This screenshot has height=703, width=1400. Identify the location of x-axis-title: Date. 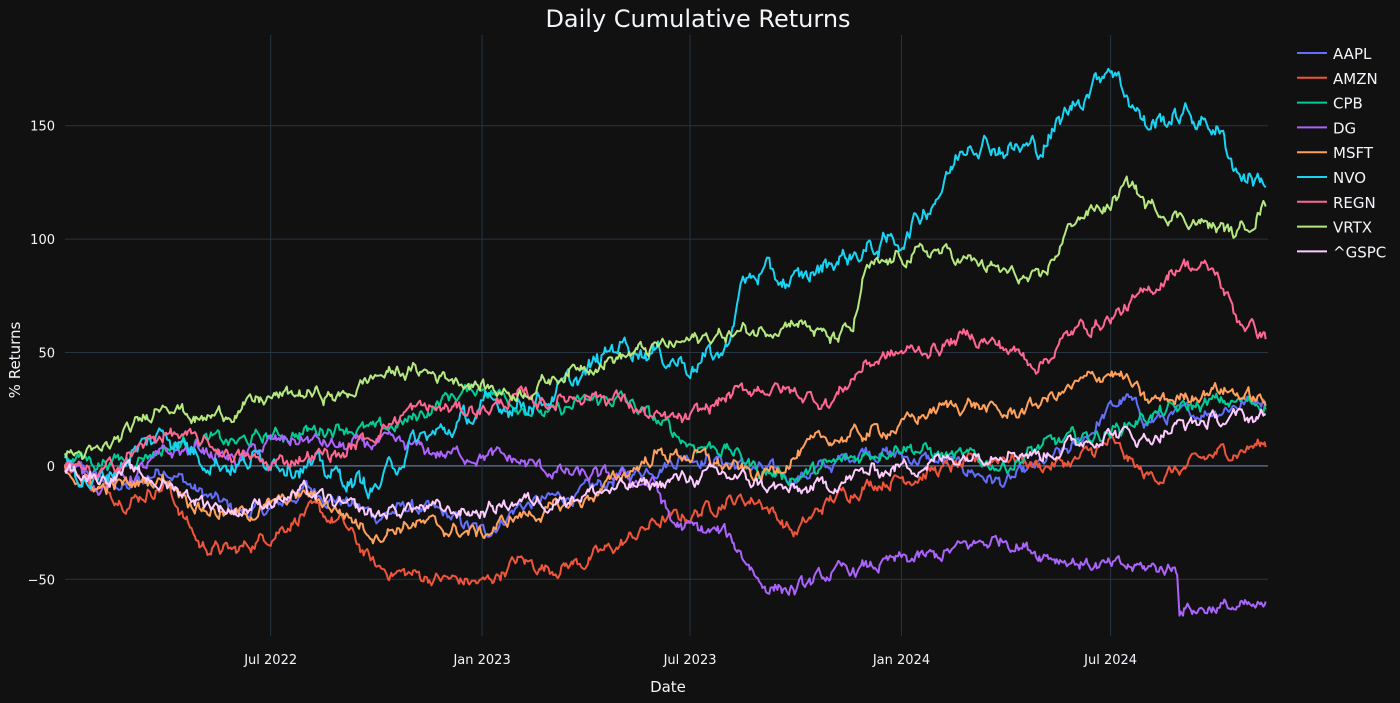
(668, 687).